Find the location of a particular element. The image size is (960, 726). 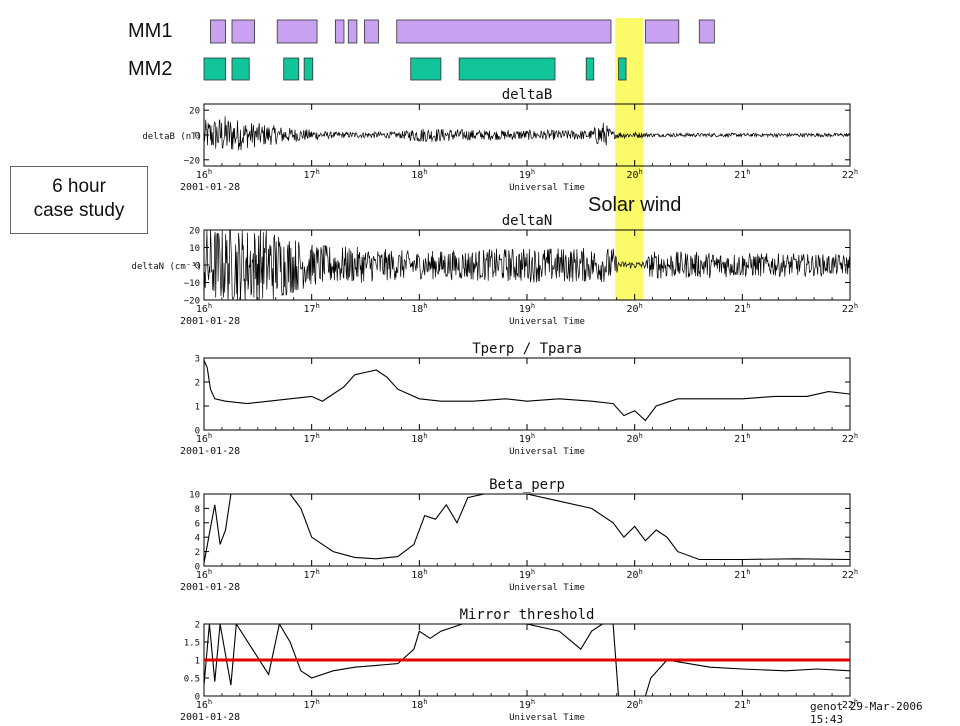

y-tick-label: 0.5 is located at coordinates (192, 680).